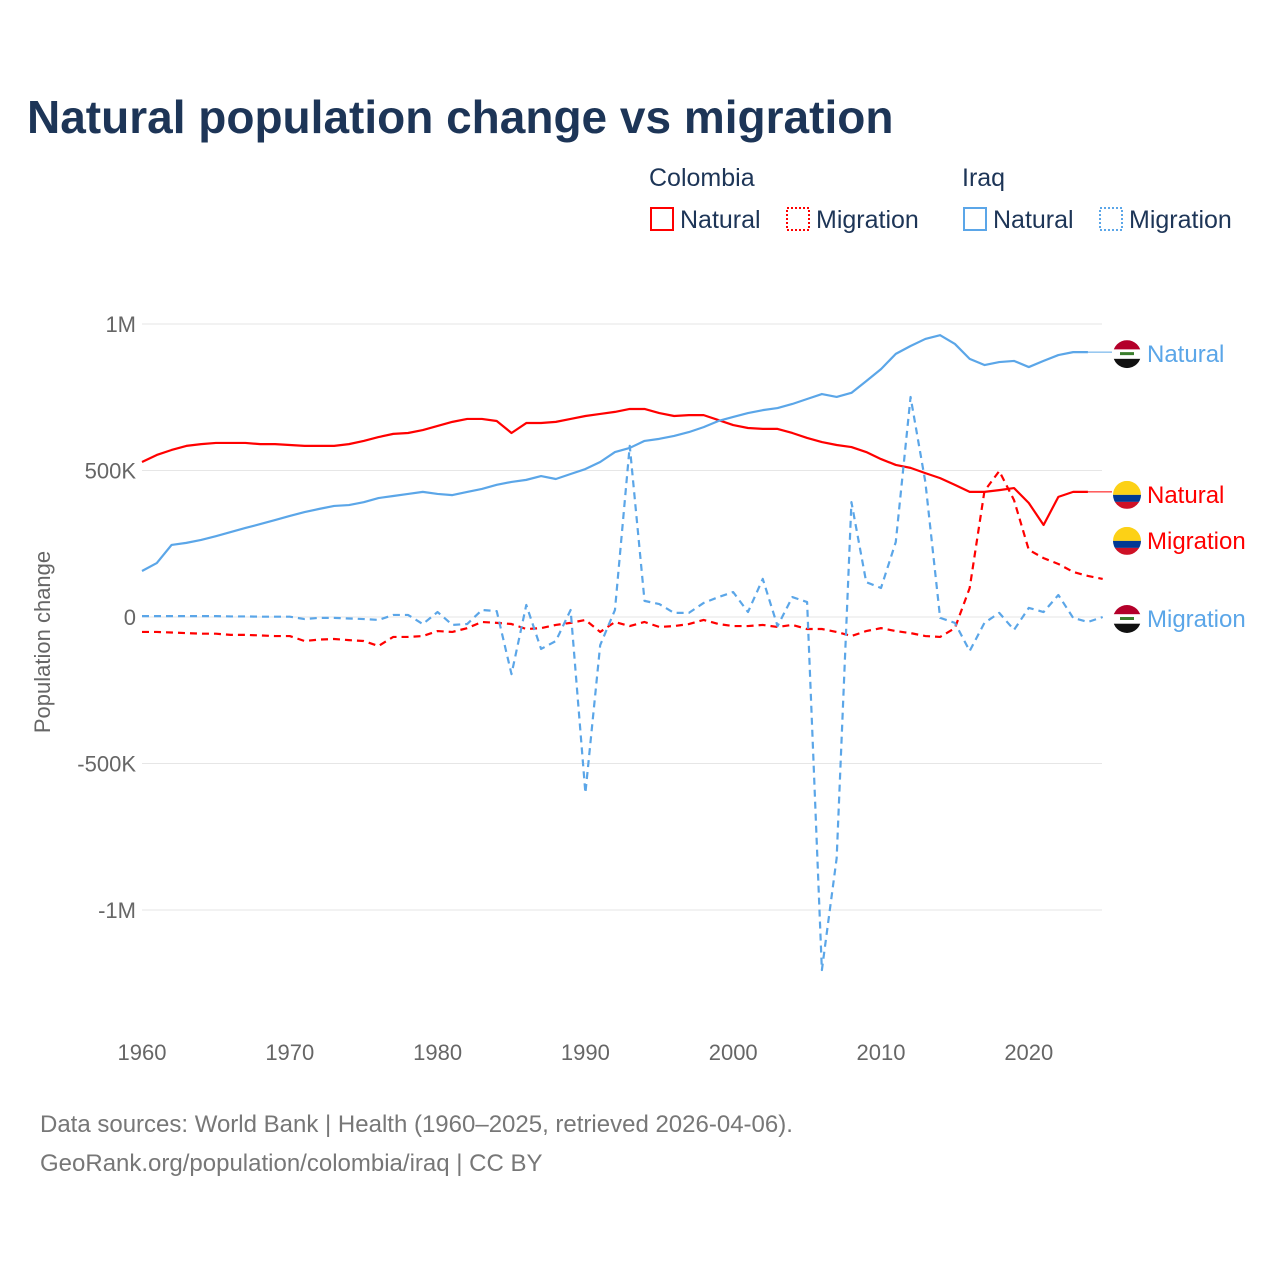 Image resolution: width=1280 pixels, height=1280 pixels. I want to click on legend-group-colombia: Colombia, so click(702, 178).